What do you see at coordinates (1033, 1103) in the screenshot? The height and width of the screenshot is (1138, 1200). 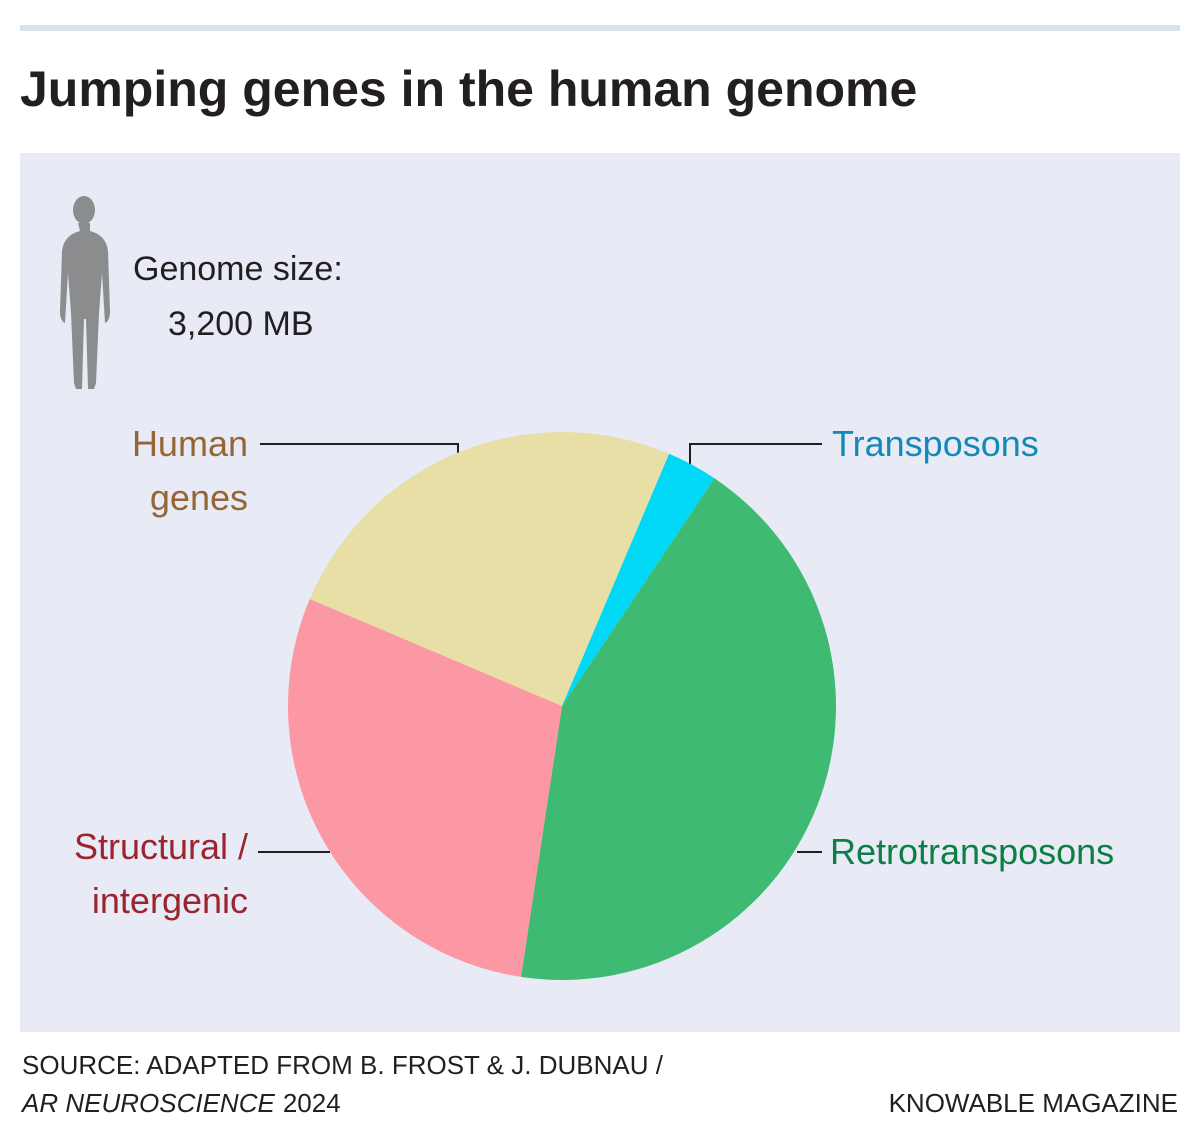 I see `credit: KNOWABLE MAGAZINE` at bounding box center [1033, 1103].